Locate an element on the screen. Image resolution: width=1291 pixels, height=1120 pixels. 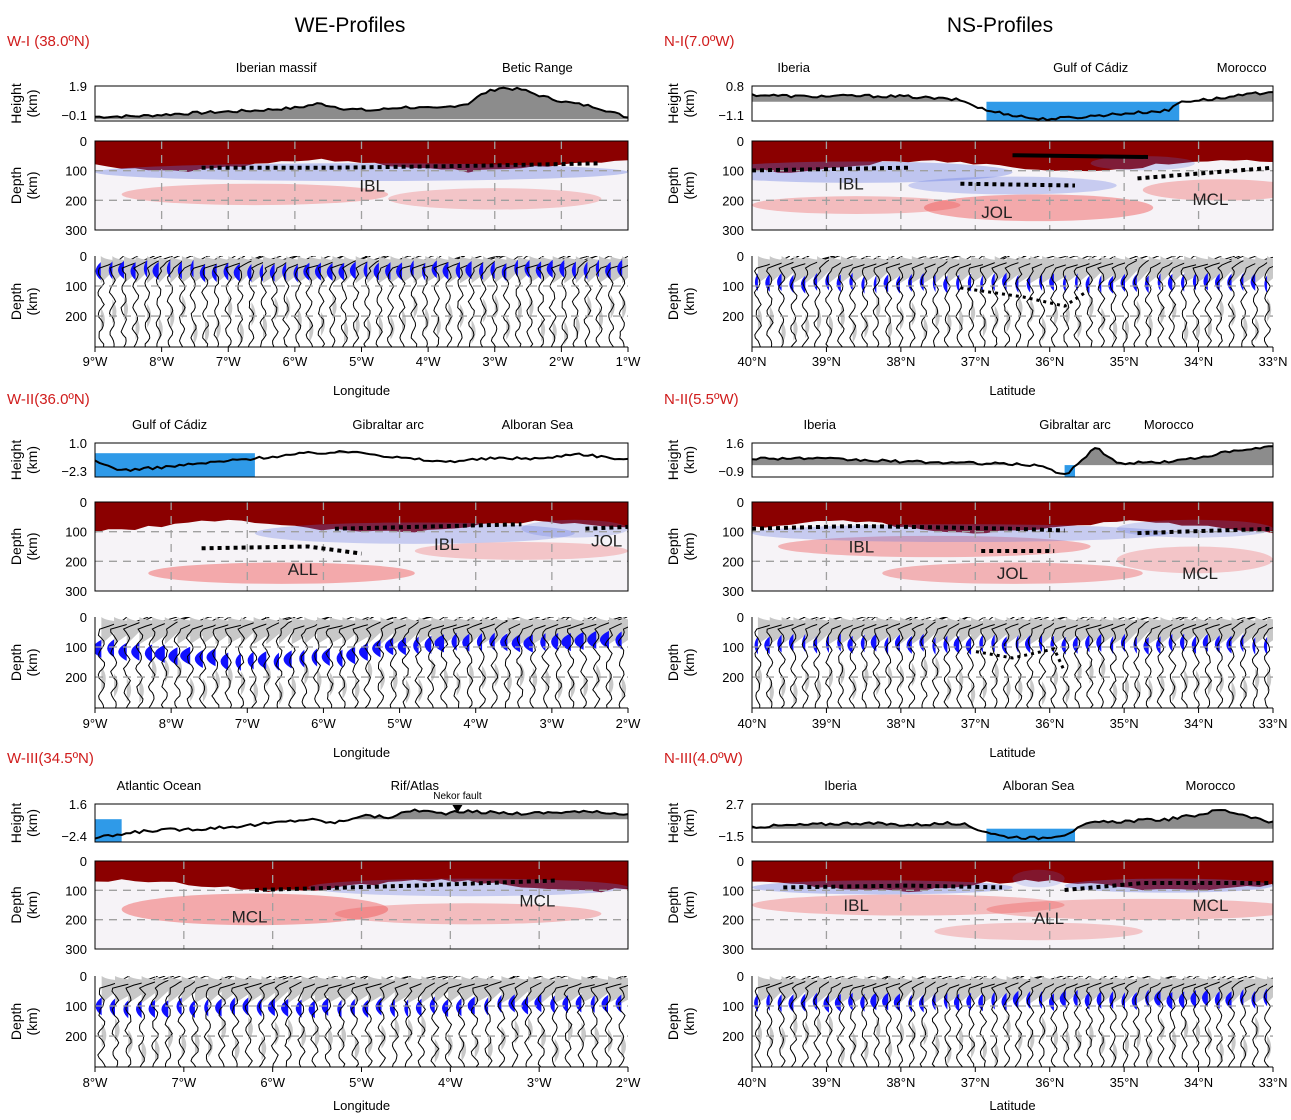
layer-label: ALL is located at coordinates (1049, 918).